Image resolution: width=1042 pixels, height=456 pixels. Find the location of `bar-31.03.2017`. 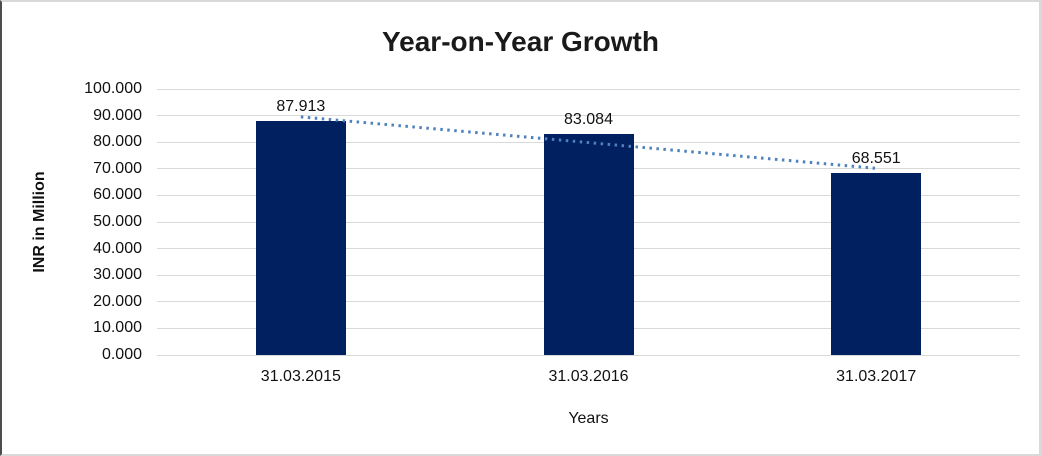

bar-31.03.2017 is located at coordinates (876, 263).